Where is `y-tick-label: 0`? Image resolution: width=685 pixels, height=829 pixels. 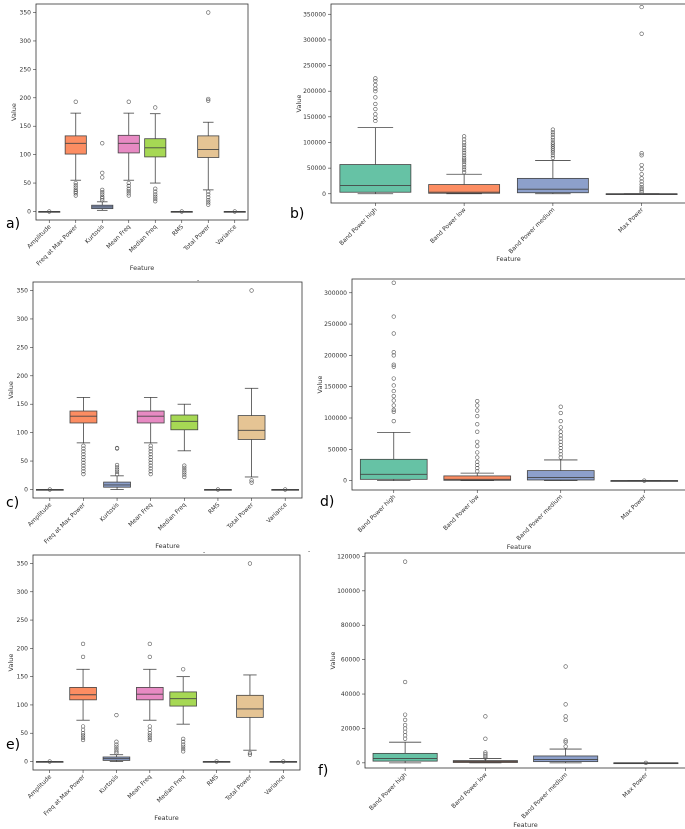 y-tick-label: 0 is located at coordinates (345, 481).